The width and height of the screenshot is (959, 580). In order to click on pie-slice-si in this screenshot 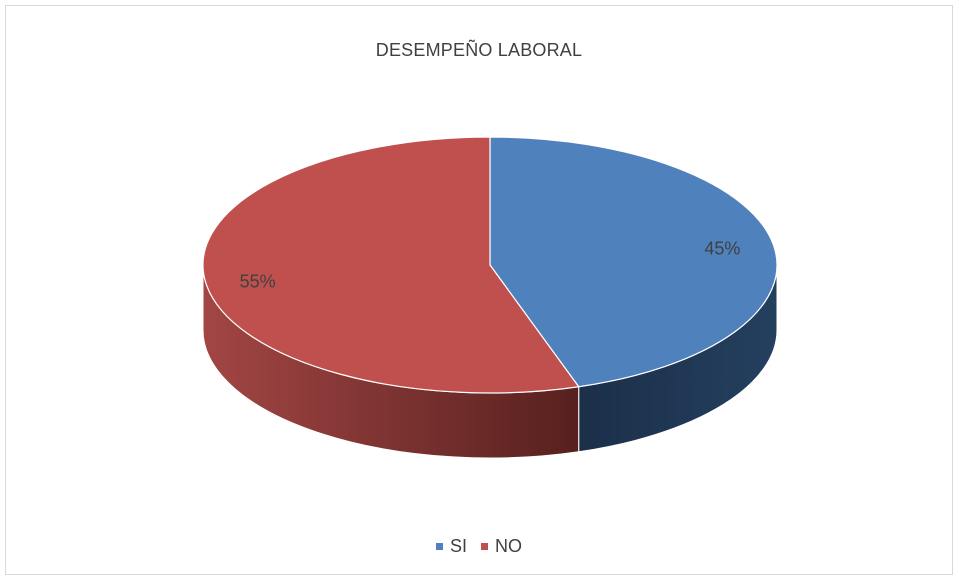, I will do `click(633, 262)`.